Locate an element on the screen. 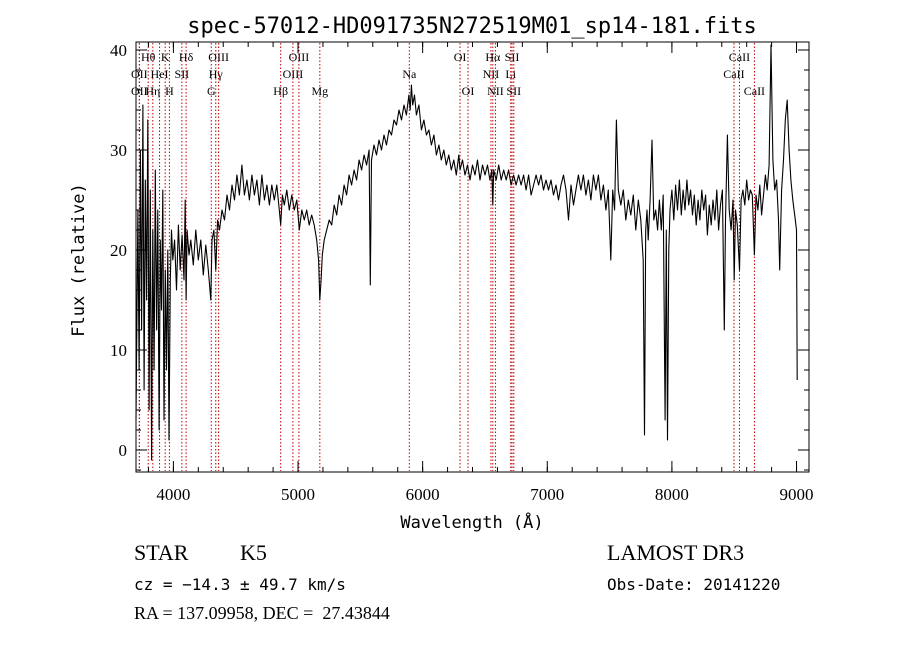  obs-date-readout: Obs-Date: 20141220 is located at coordinates (693, 584).